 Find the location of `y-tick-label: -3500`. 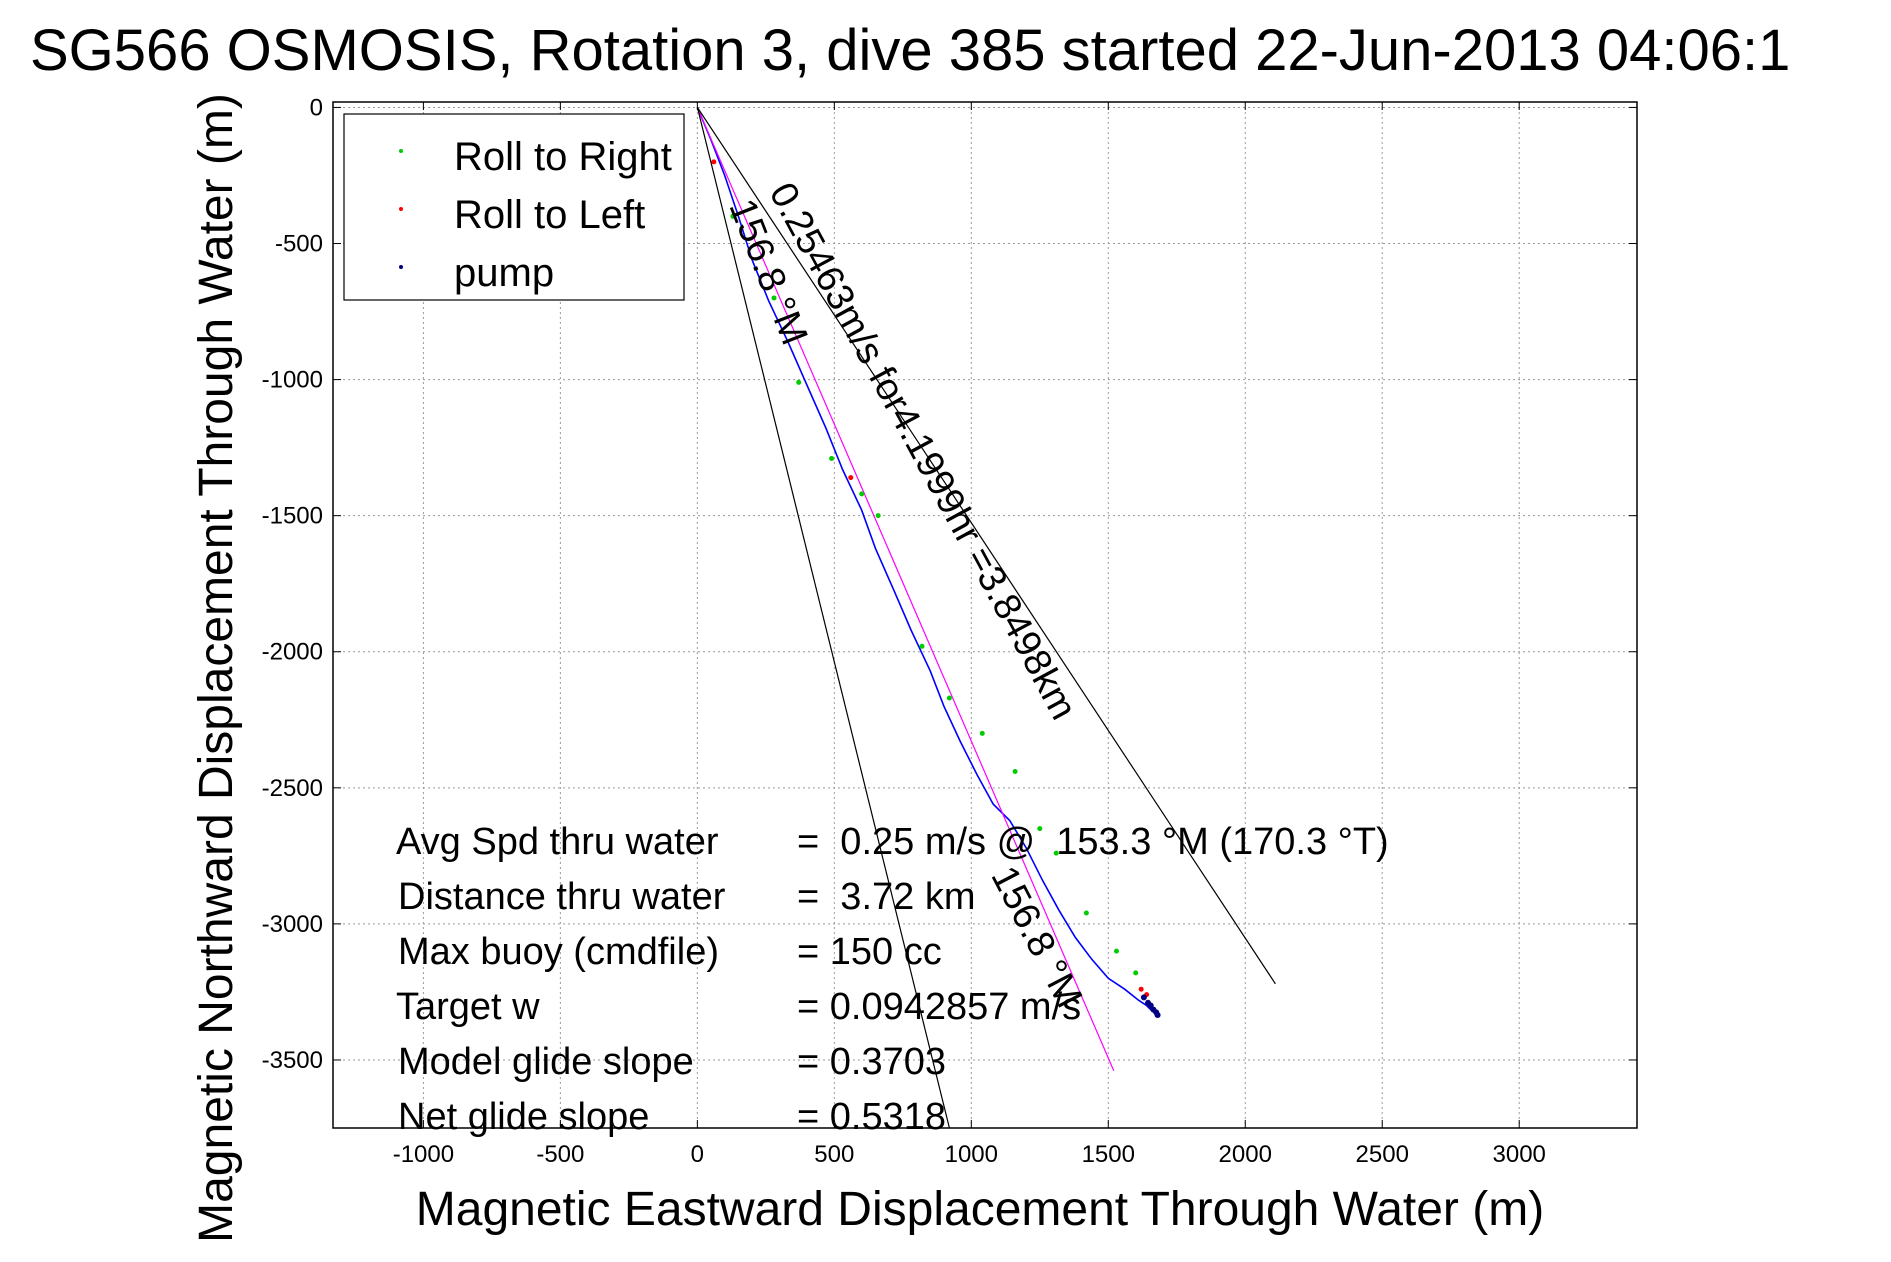

y-tick-label: -3500 is located at coordinates (292, 1060).